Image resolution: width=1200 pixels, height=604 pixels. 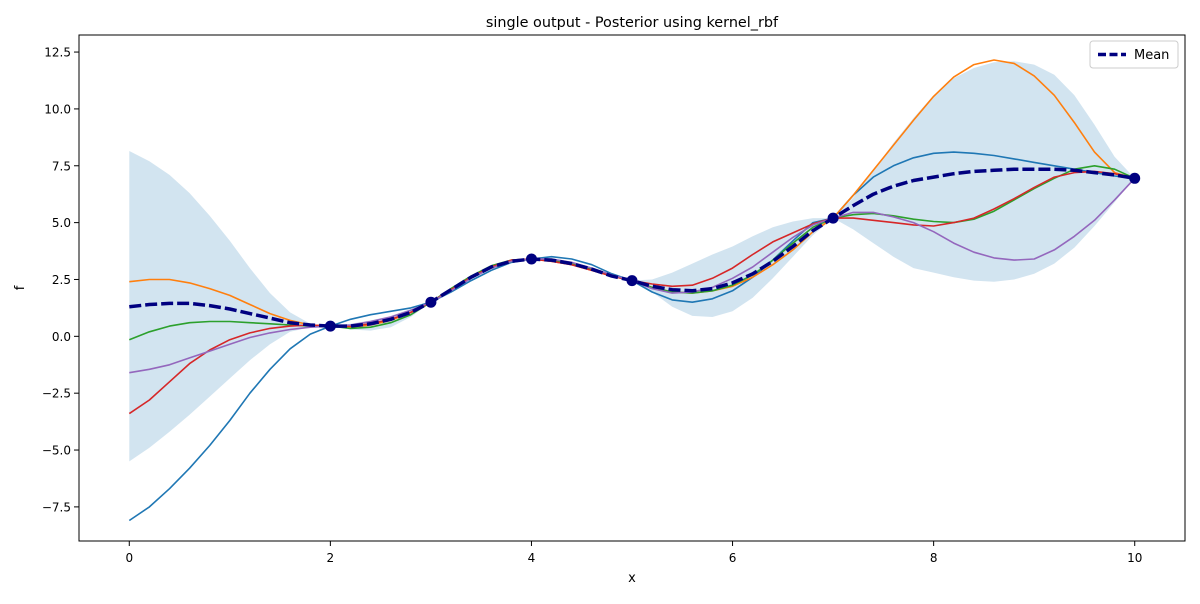 I want to click on y-tick-label: 7.5, so click(x=61, y=166).